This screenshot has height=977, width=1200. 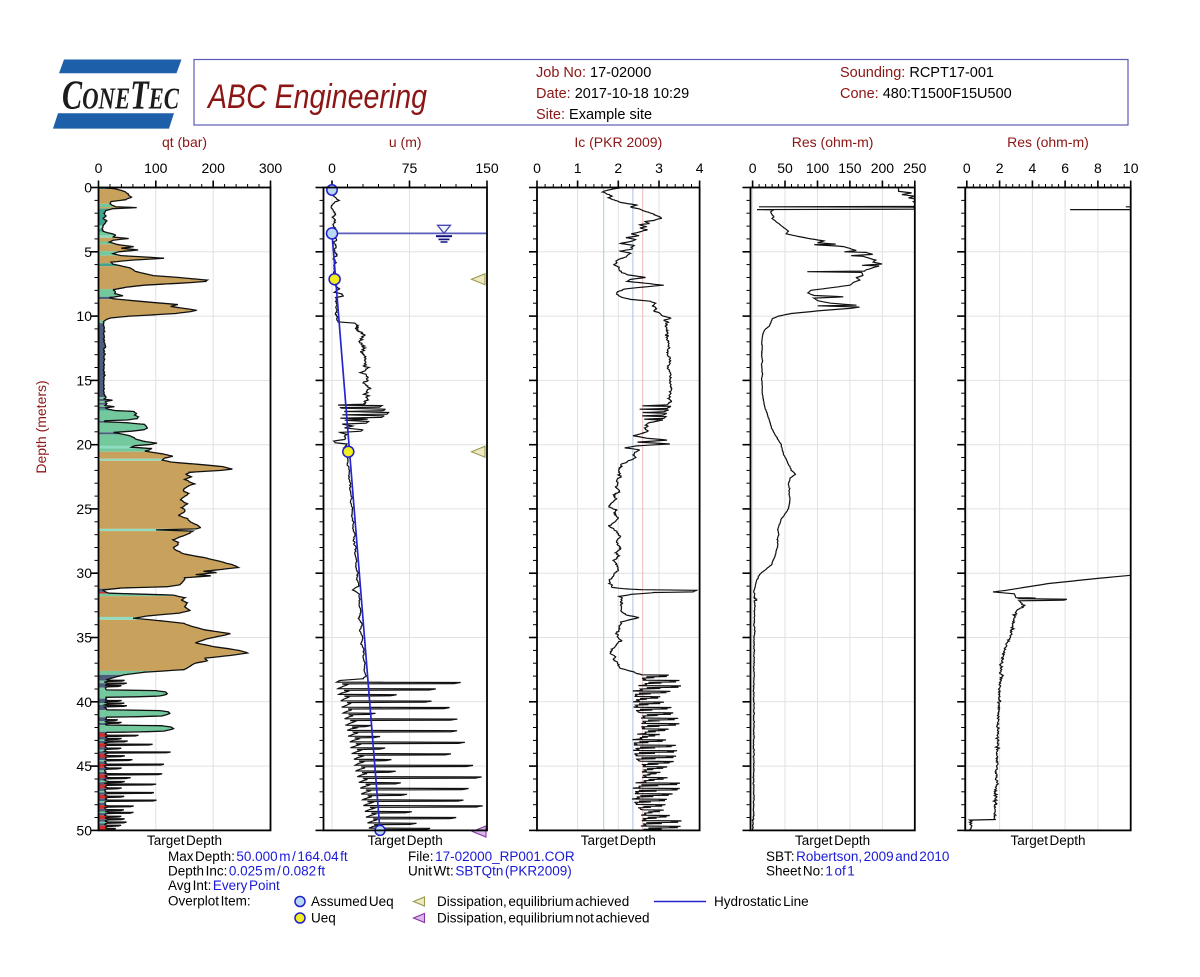 What do you see at coordinates (533, 901) in the screenshot?
I see `svg-text:Dissipation, equilibrium achie: Dissipation, equilibrium achieved` at bounding box center [533, 901].